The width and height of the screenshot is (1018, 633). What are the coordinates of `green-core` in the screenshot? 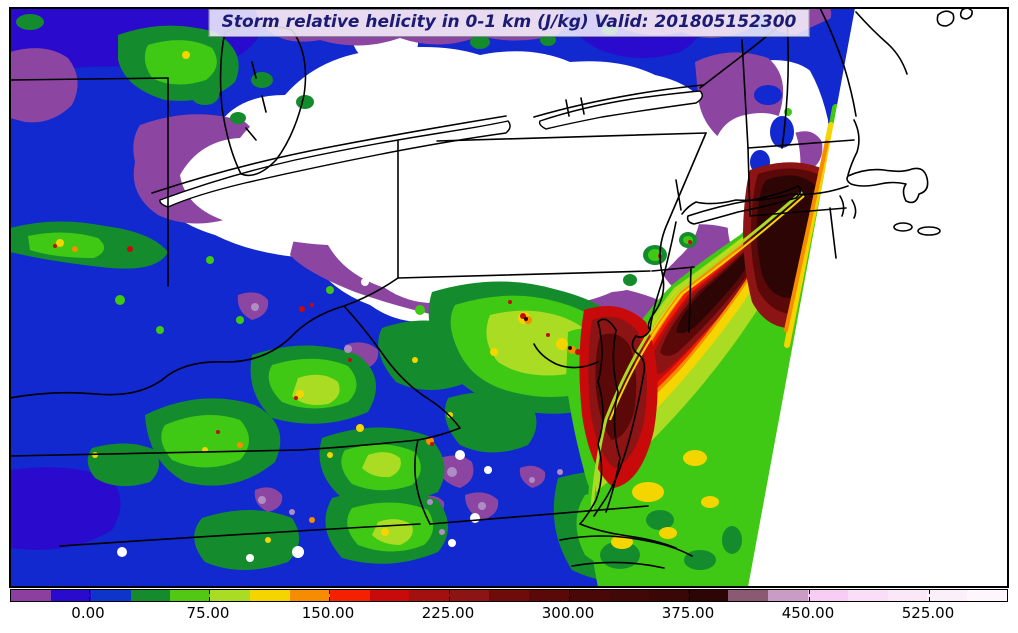 It's located at (180, 62).